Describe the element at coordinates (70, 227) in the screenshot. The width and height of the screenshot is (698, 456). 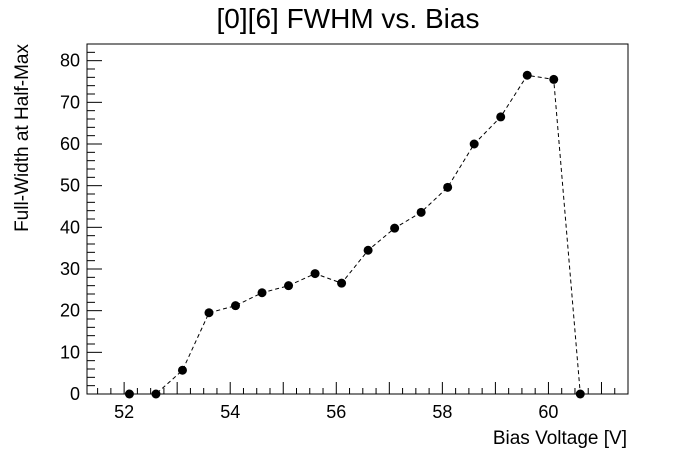
I see `y-tick-label: 40` at that location.